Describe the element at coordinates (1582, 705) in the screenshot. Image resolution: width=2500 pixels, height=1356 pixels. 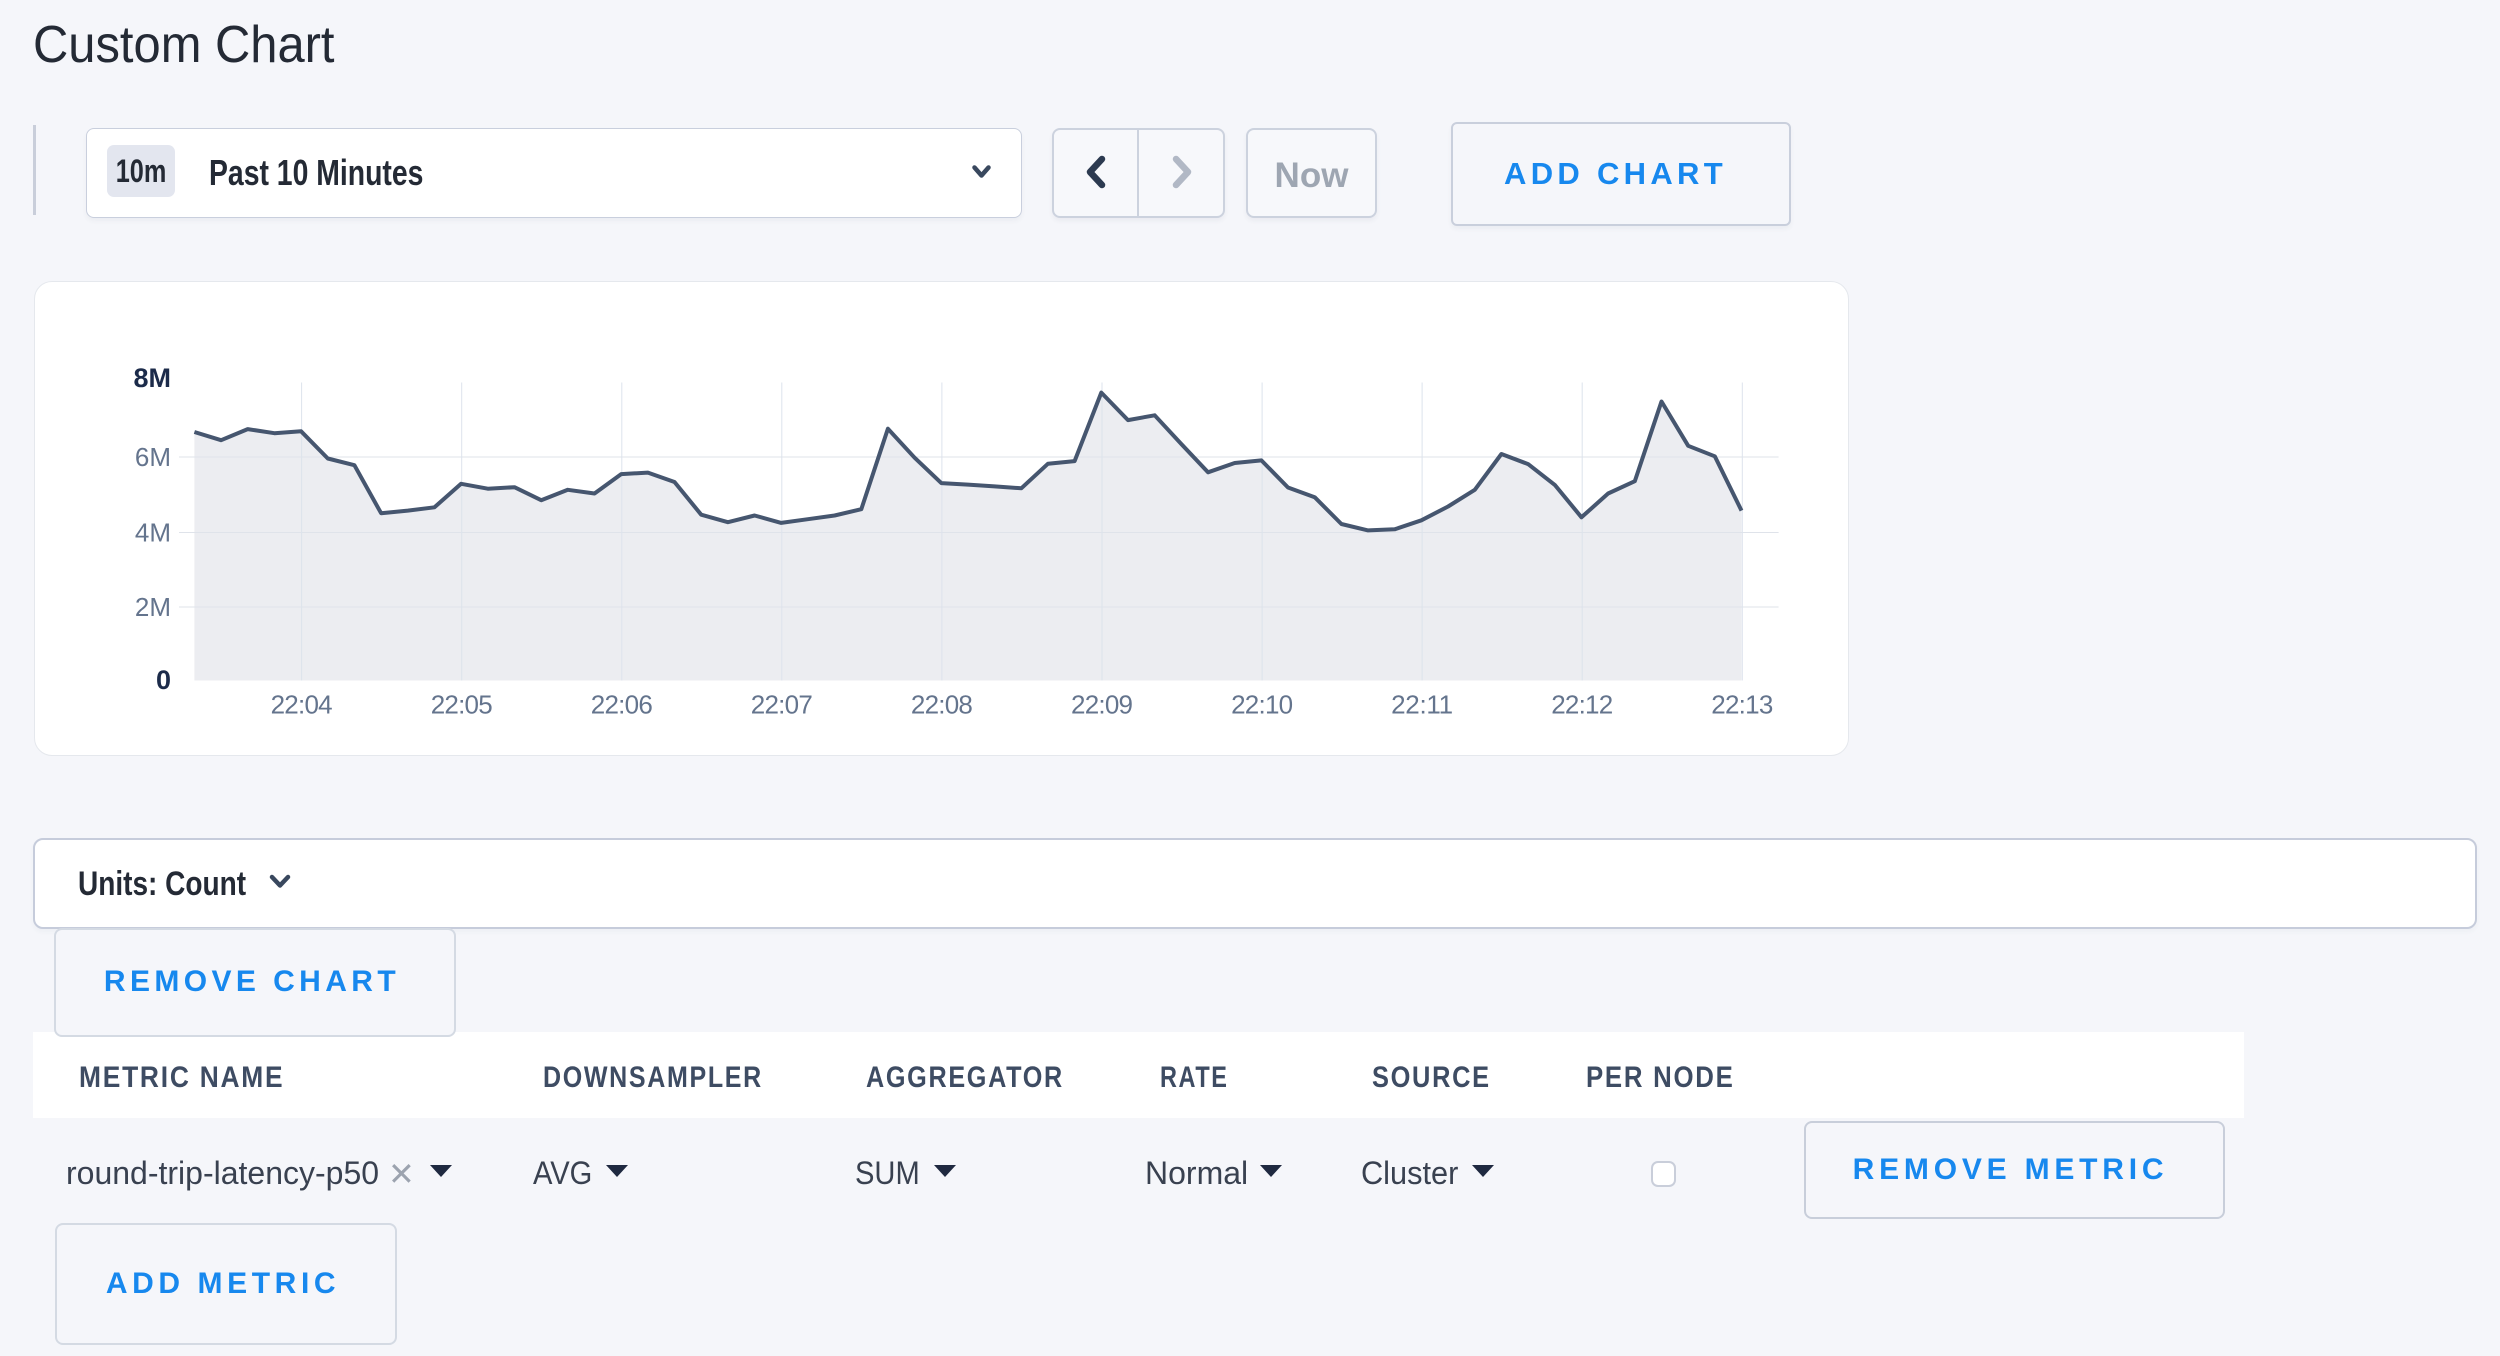
I see `svg-text: 22:12` at that location.